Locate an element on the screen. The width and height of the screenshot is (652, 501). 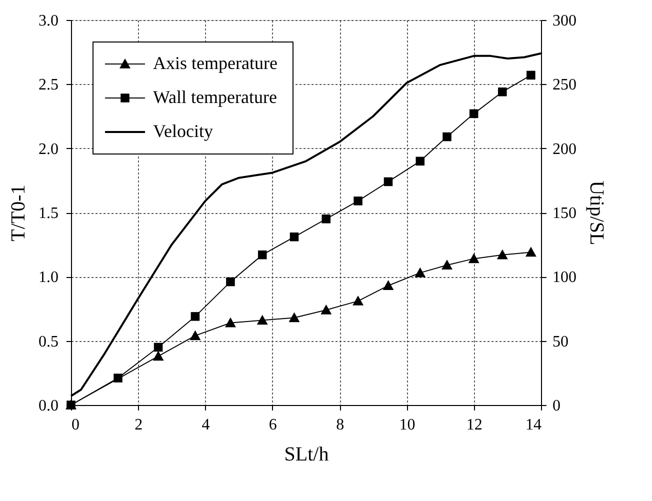
x-tick-label: 14 is located at coordinates (534, 425).